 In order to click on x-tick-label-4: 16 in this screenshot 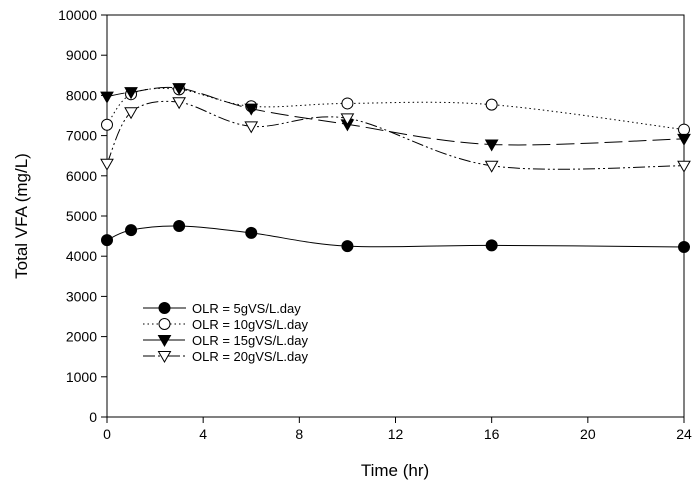, I will do `click(492, 434)`.